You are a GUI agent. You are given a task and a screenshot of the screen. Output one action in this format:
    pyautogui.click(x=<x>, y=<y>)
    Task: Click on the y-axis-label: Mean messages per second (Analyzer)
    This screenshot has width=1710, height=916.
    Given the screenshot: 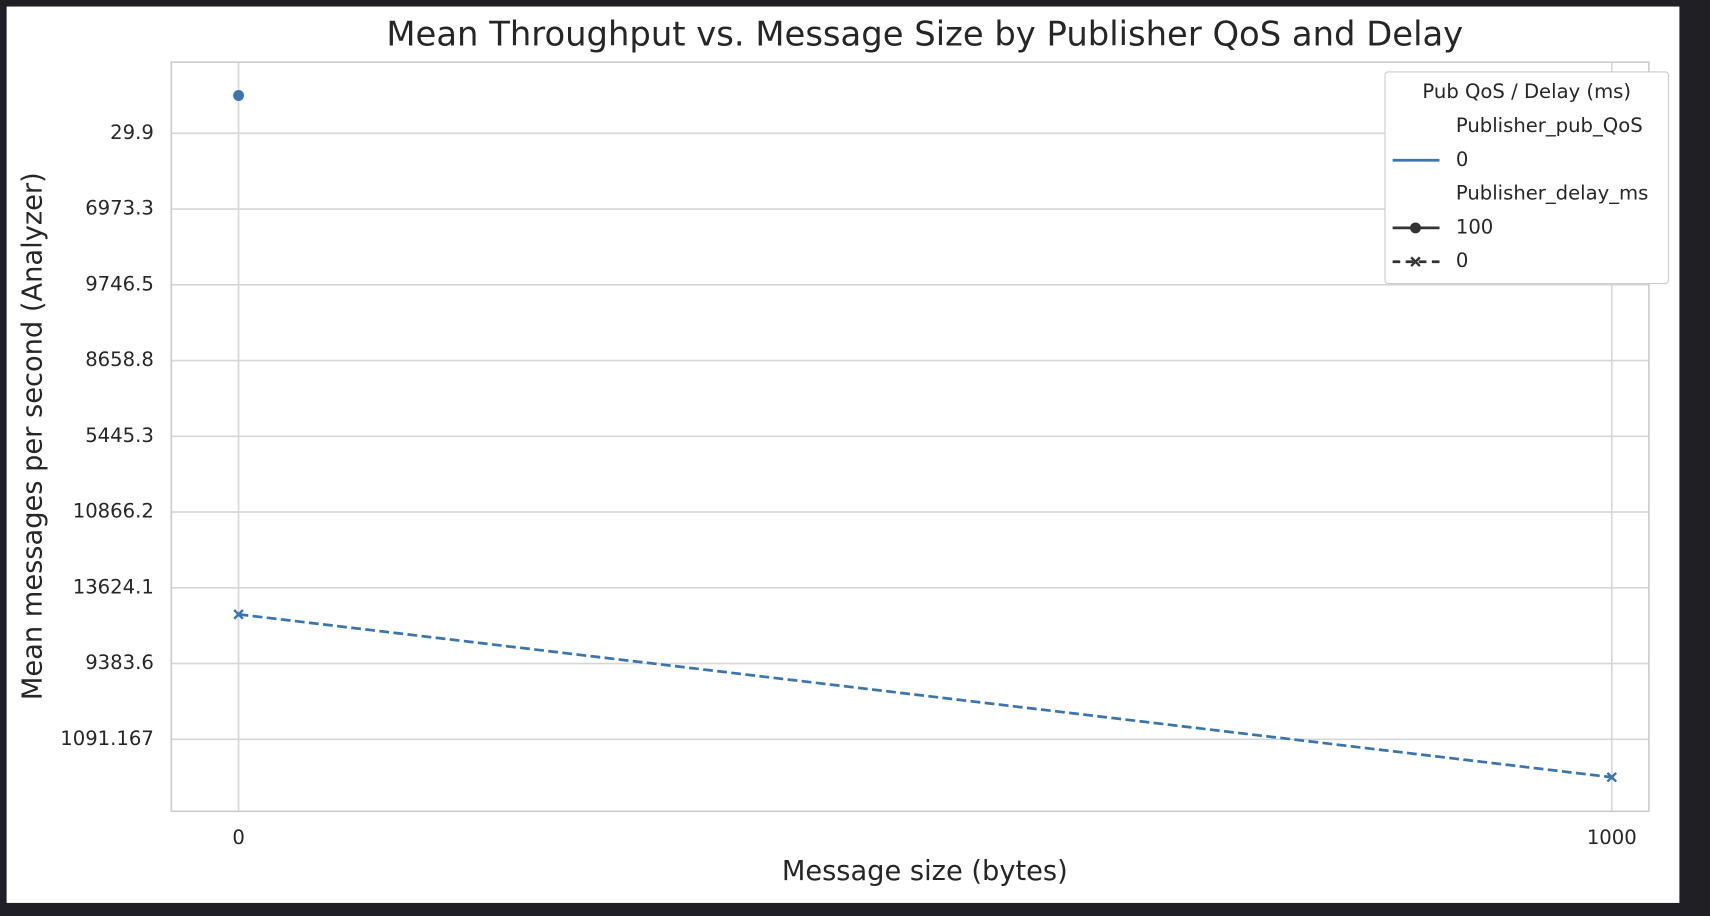 What is the action you would take?
    pyautogui.click(x=32, y=436)
    